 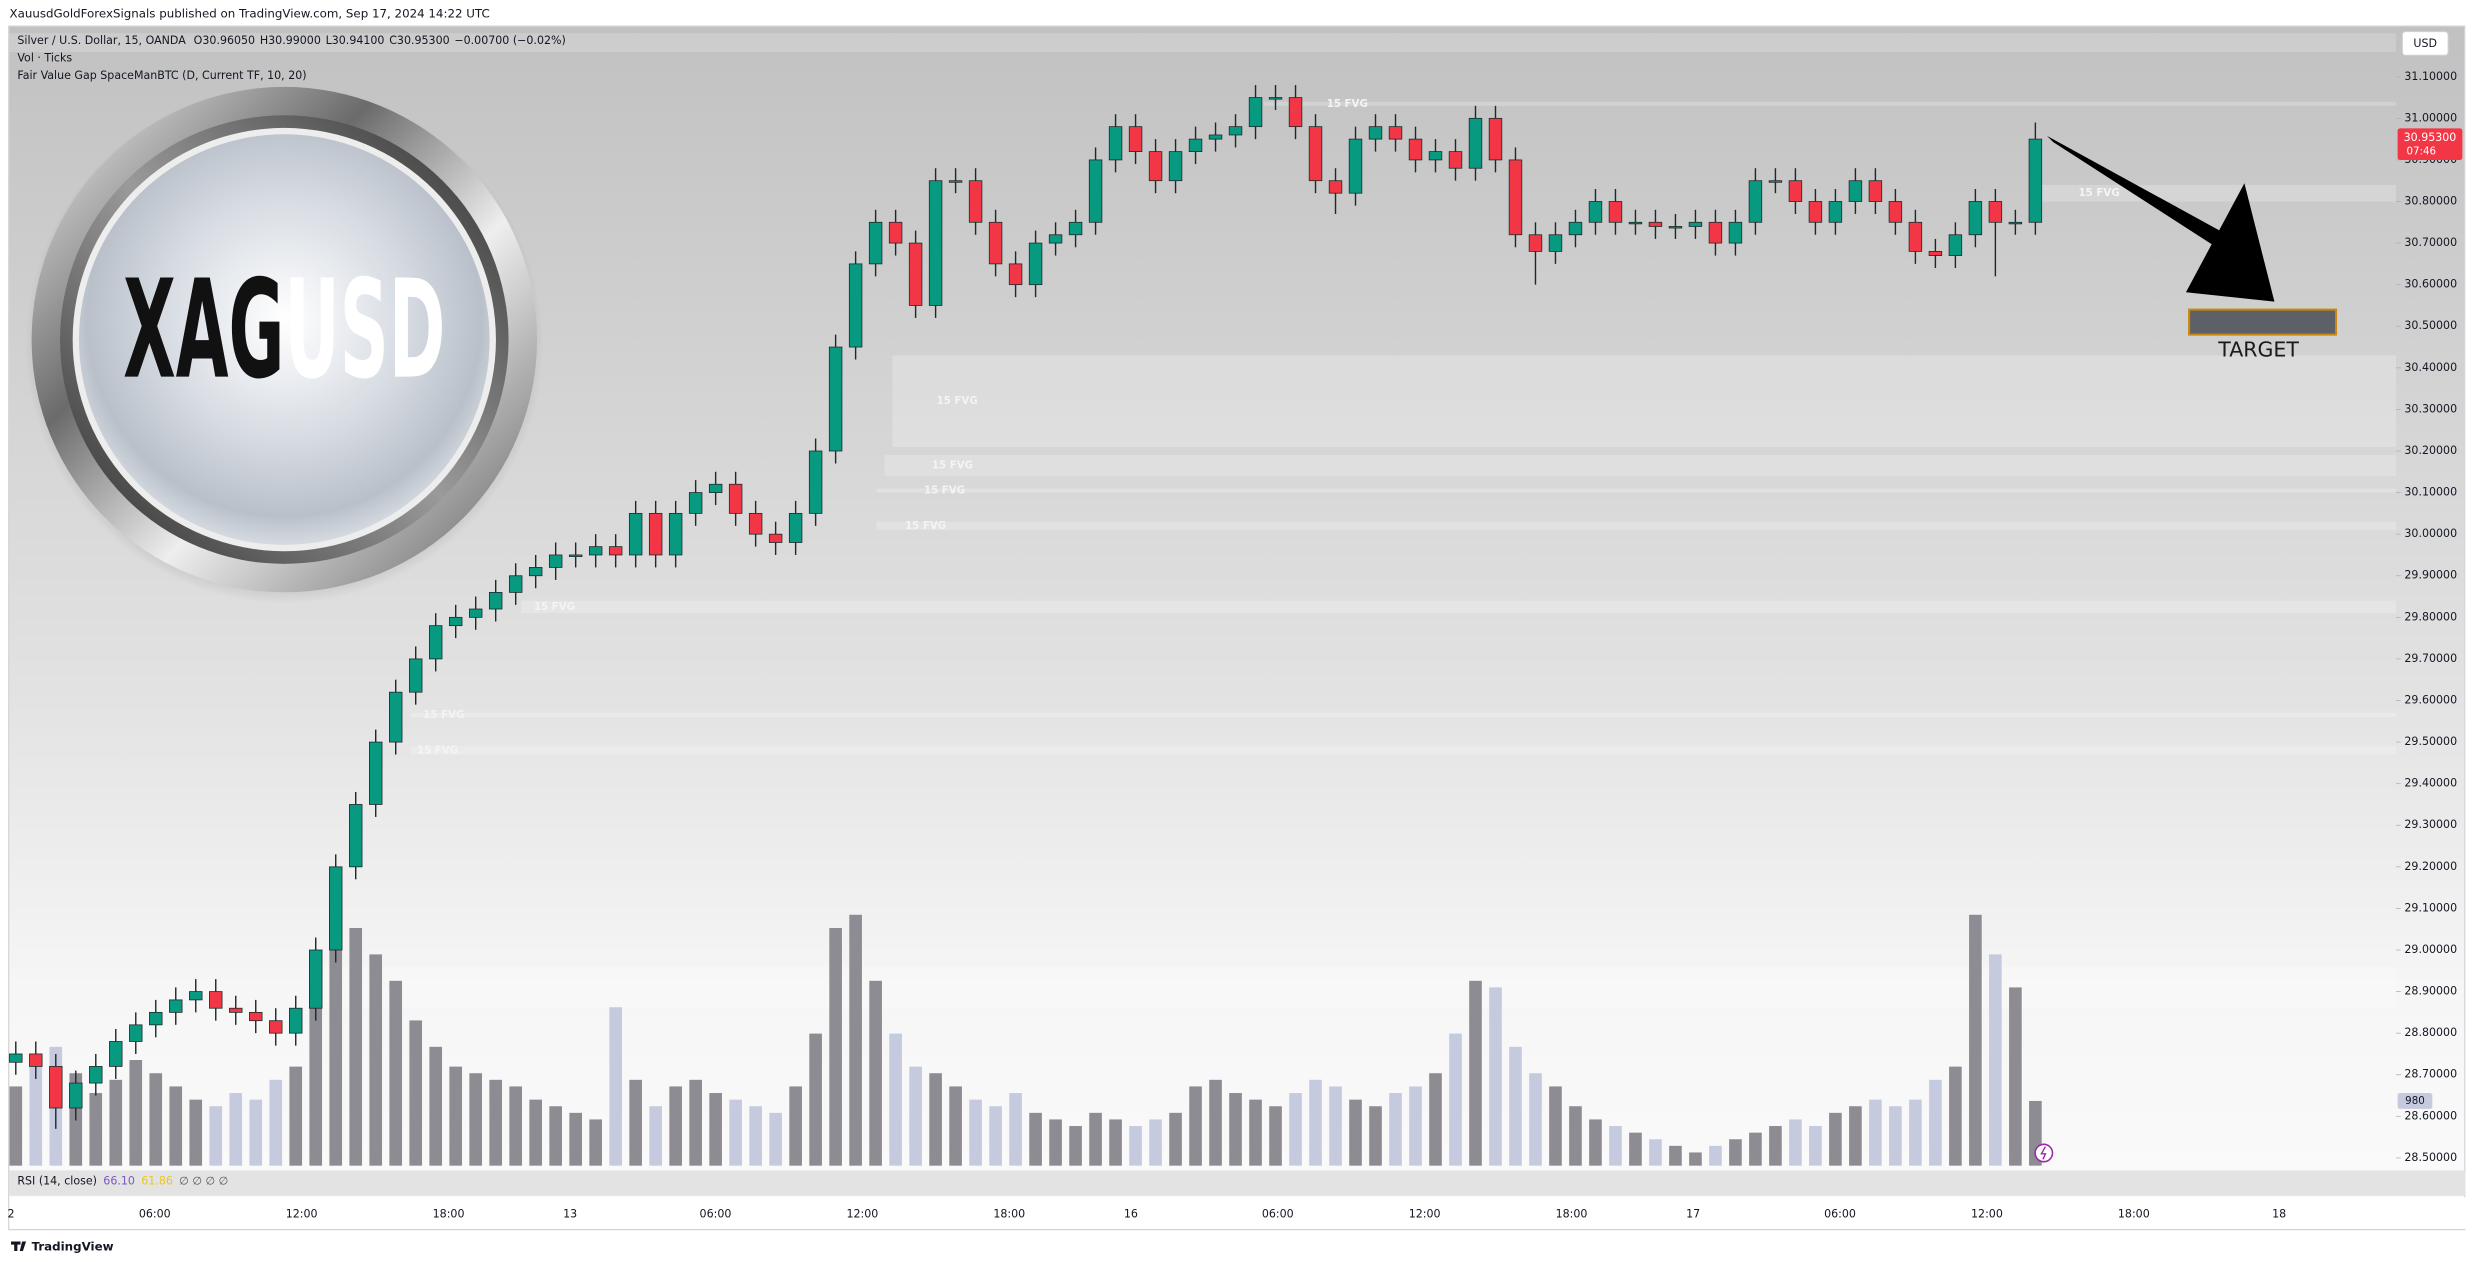 What do you see at coordinates (119, 1180) in the screenshot?
I see `rsi-value: 66.10` at bounding box center [119, 1180].